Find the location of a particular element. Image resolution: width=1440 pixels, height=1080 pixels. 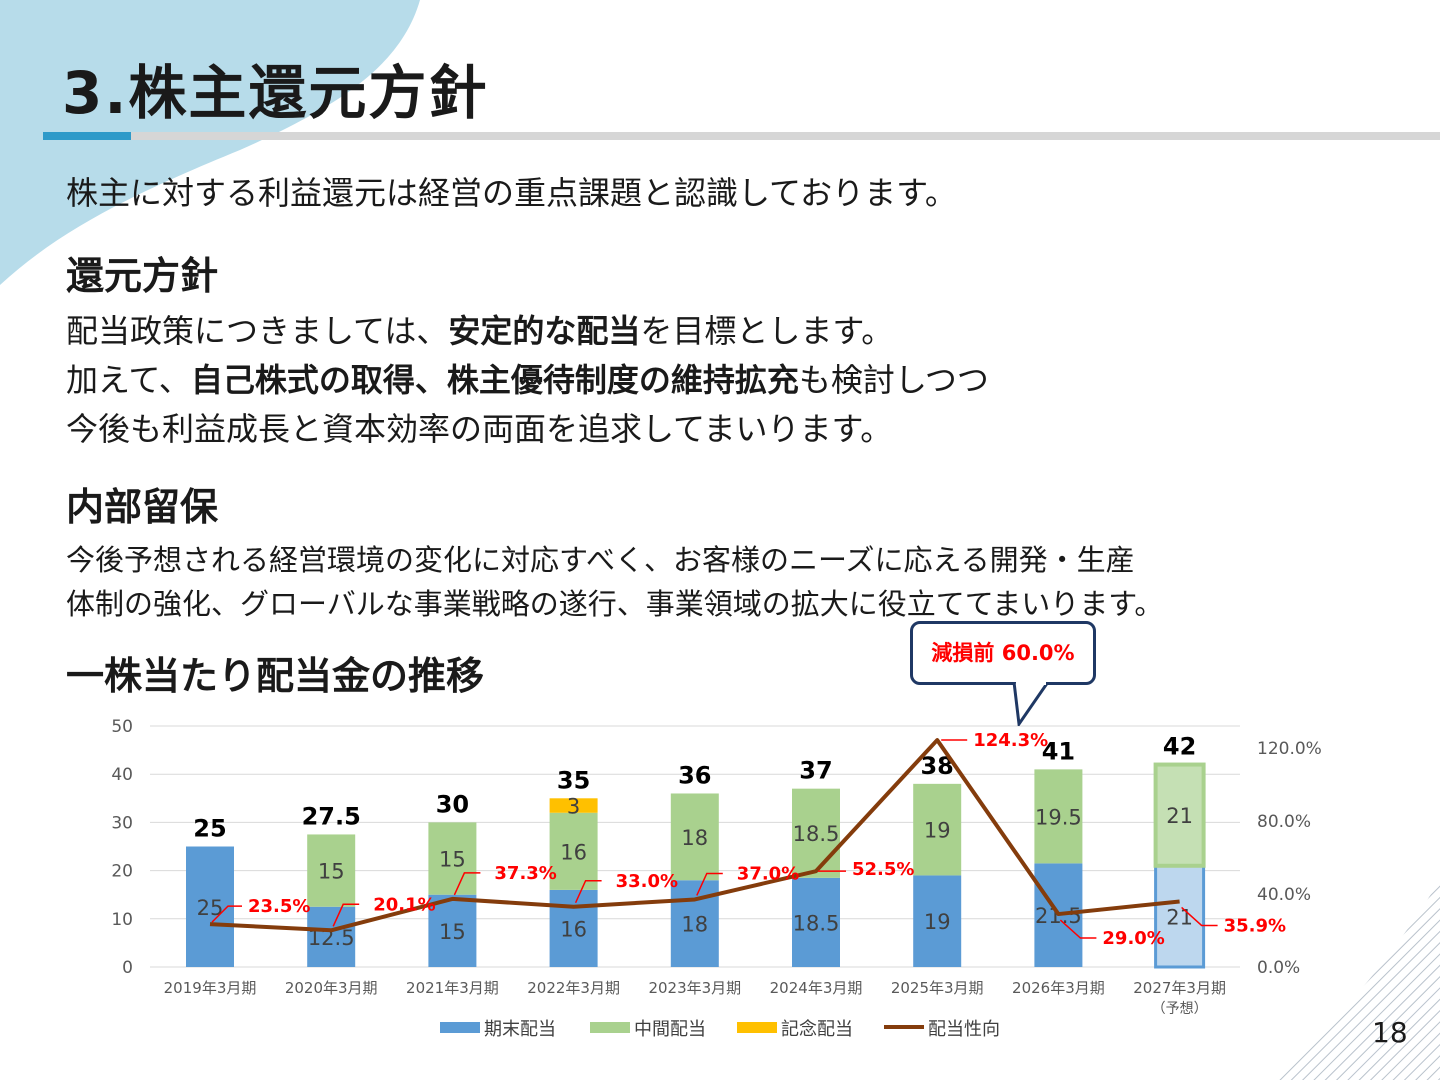

bar-total-label: 37 is located at coordinates (815, 771).